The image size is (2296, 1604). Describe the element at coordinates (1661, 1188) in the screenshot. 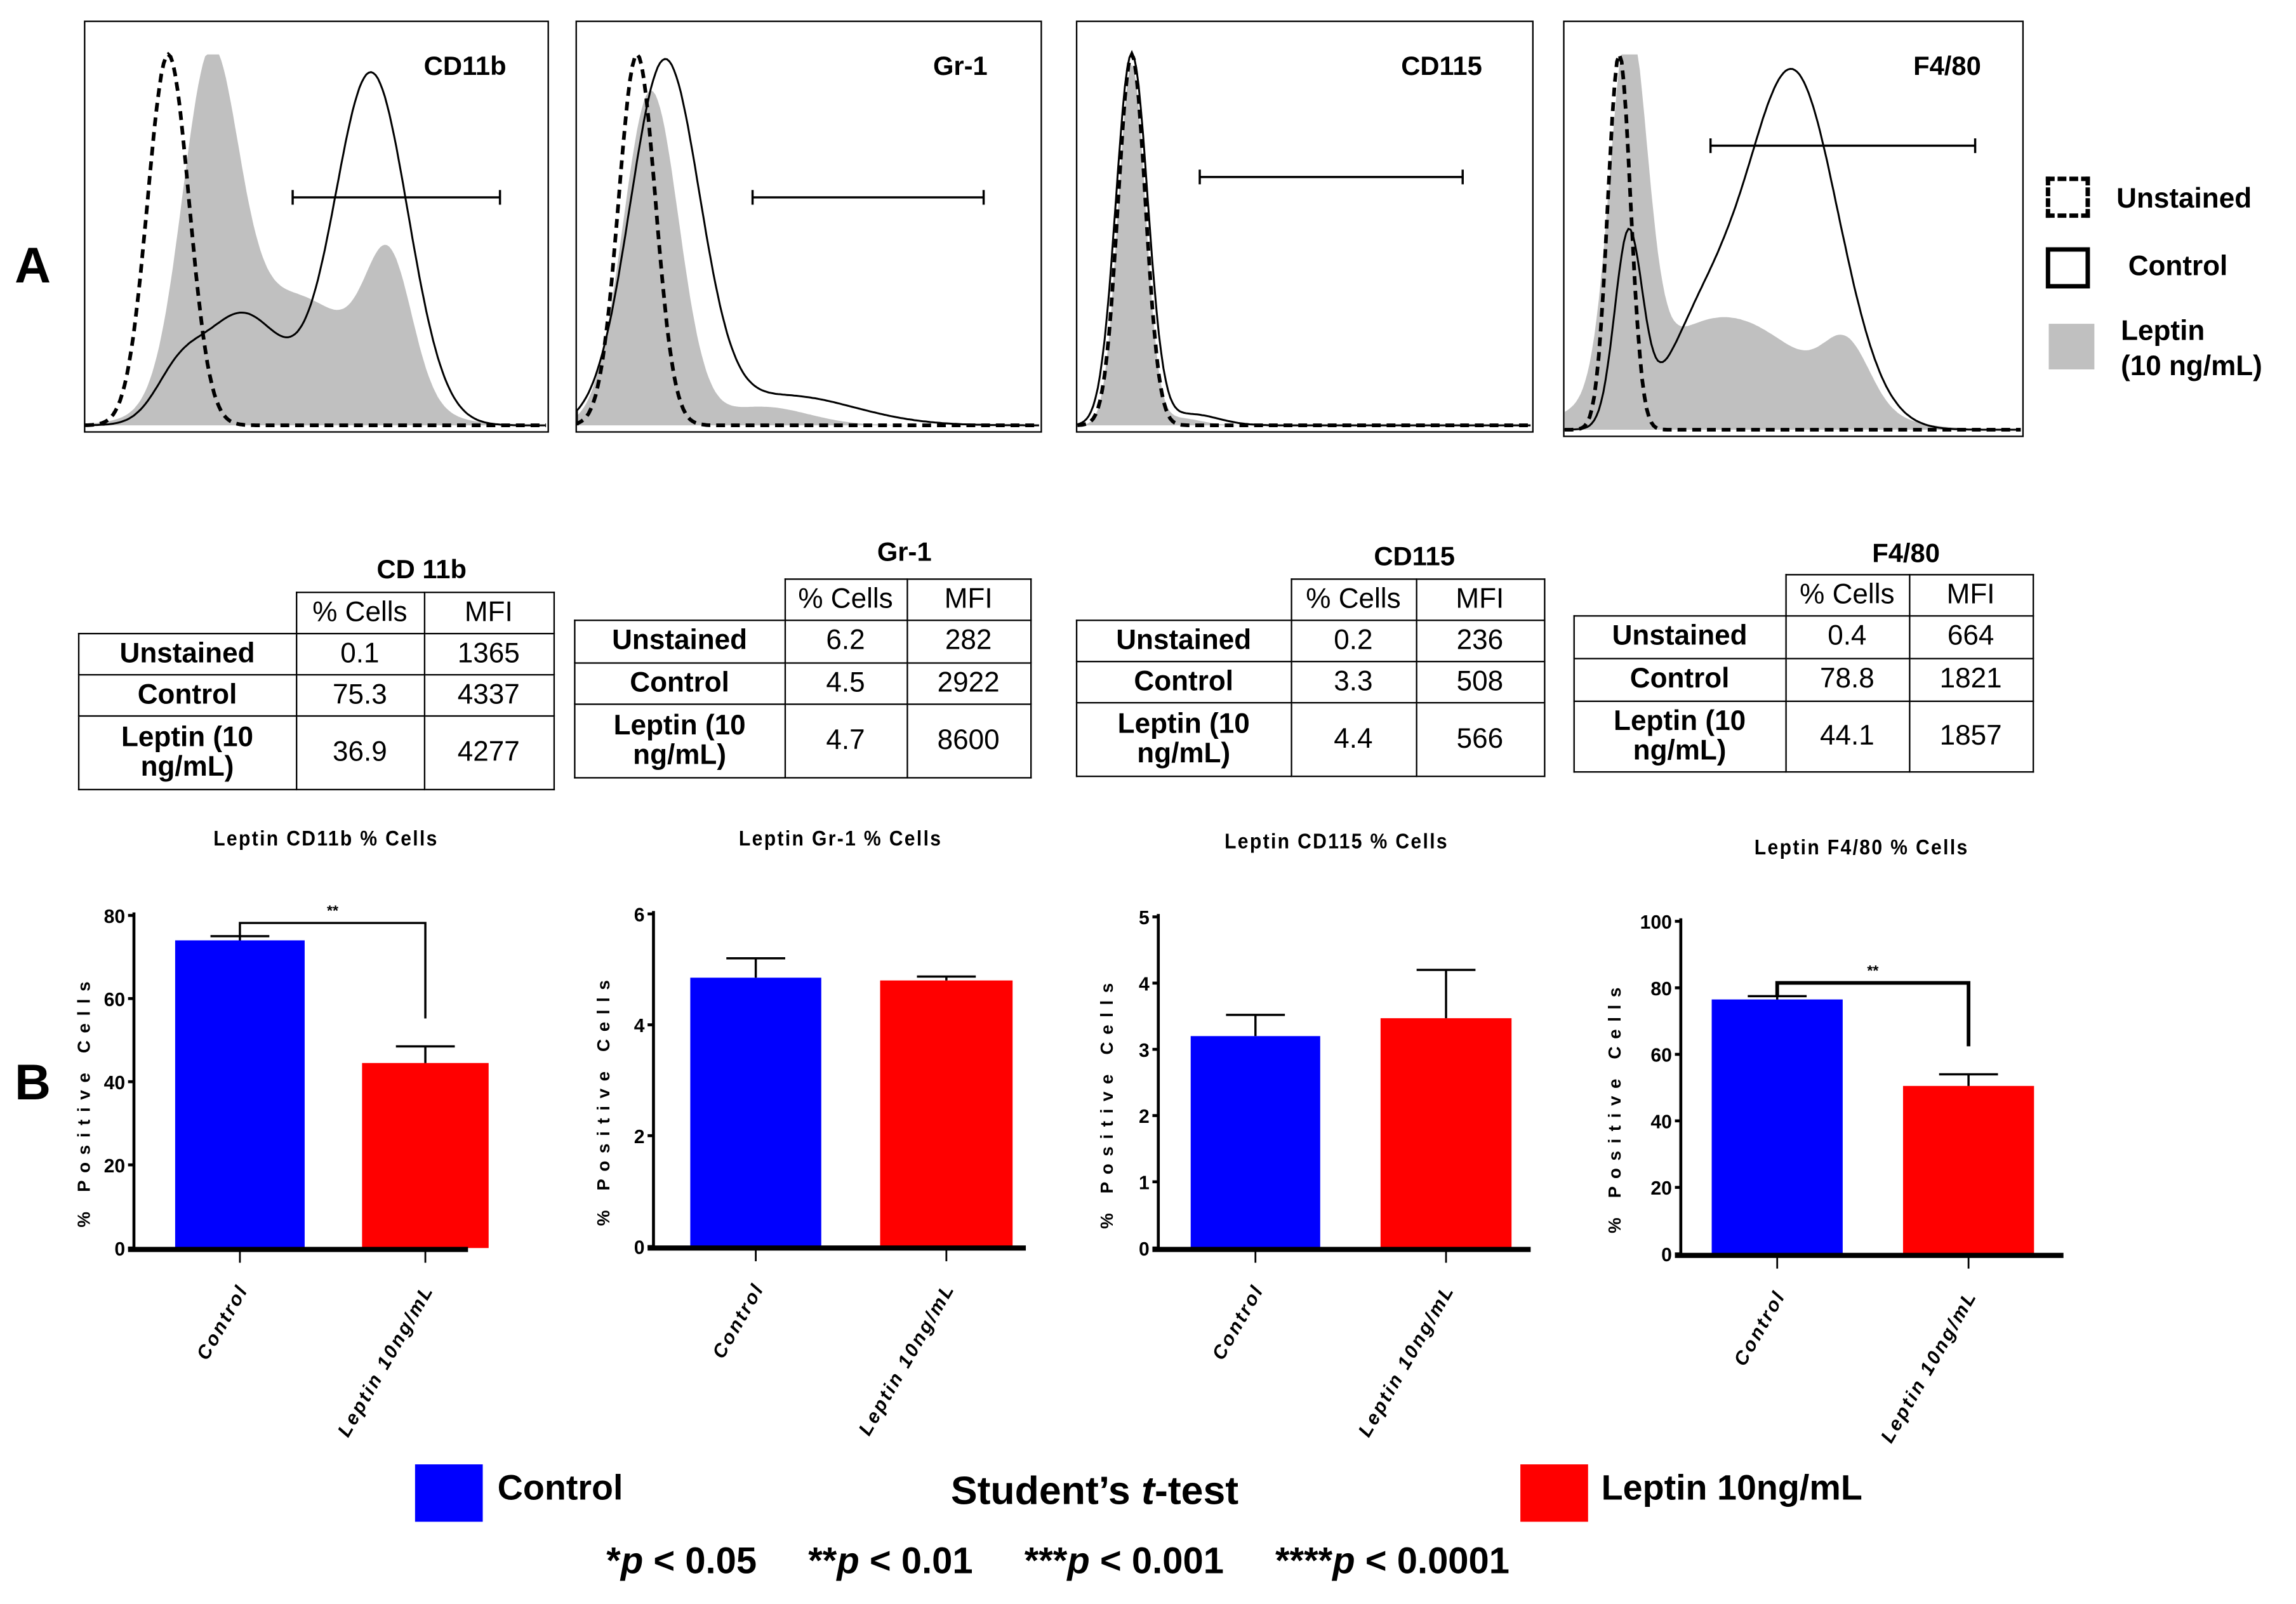

I see `y-tick-label: 20` at that location.